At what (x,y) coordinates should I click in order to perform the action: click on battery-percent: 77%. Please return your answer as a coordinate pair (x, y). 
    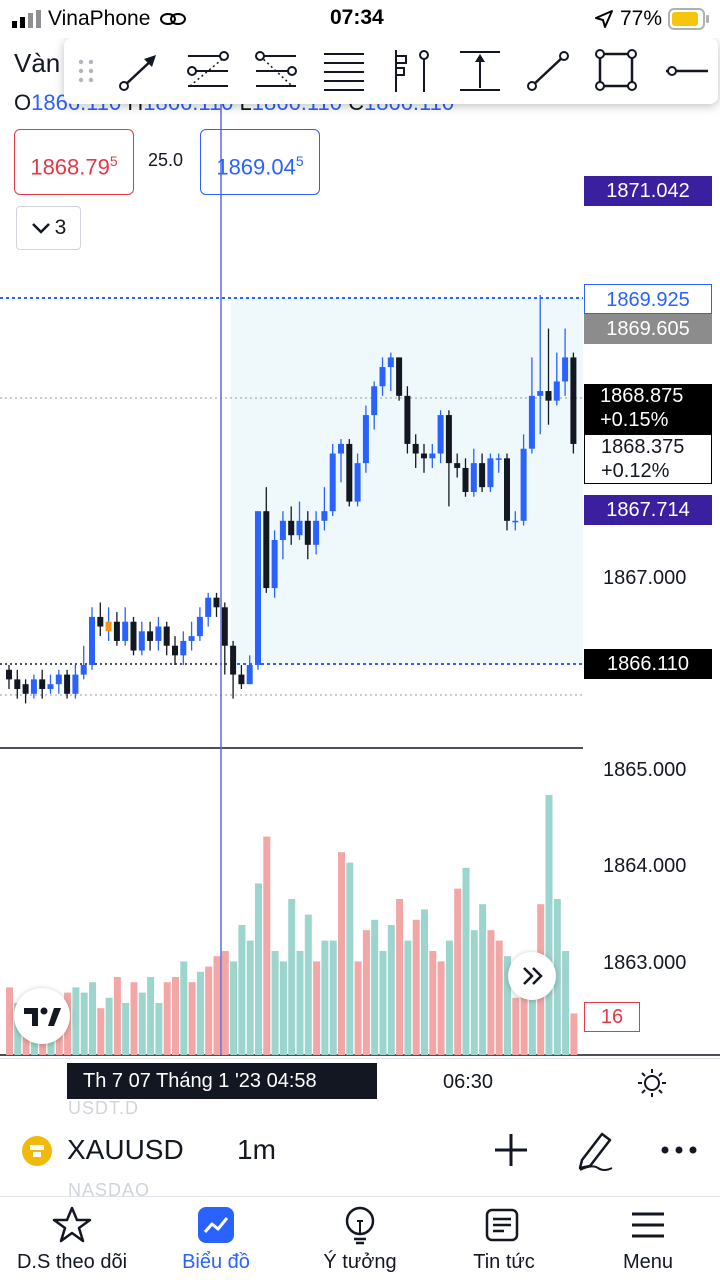
    Looking at the image, I should click on (641, 18).